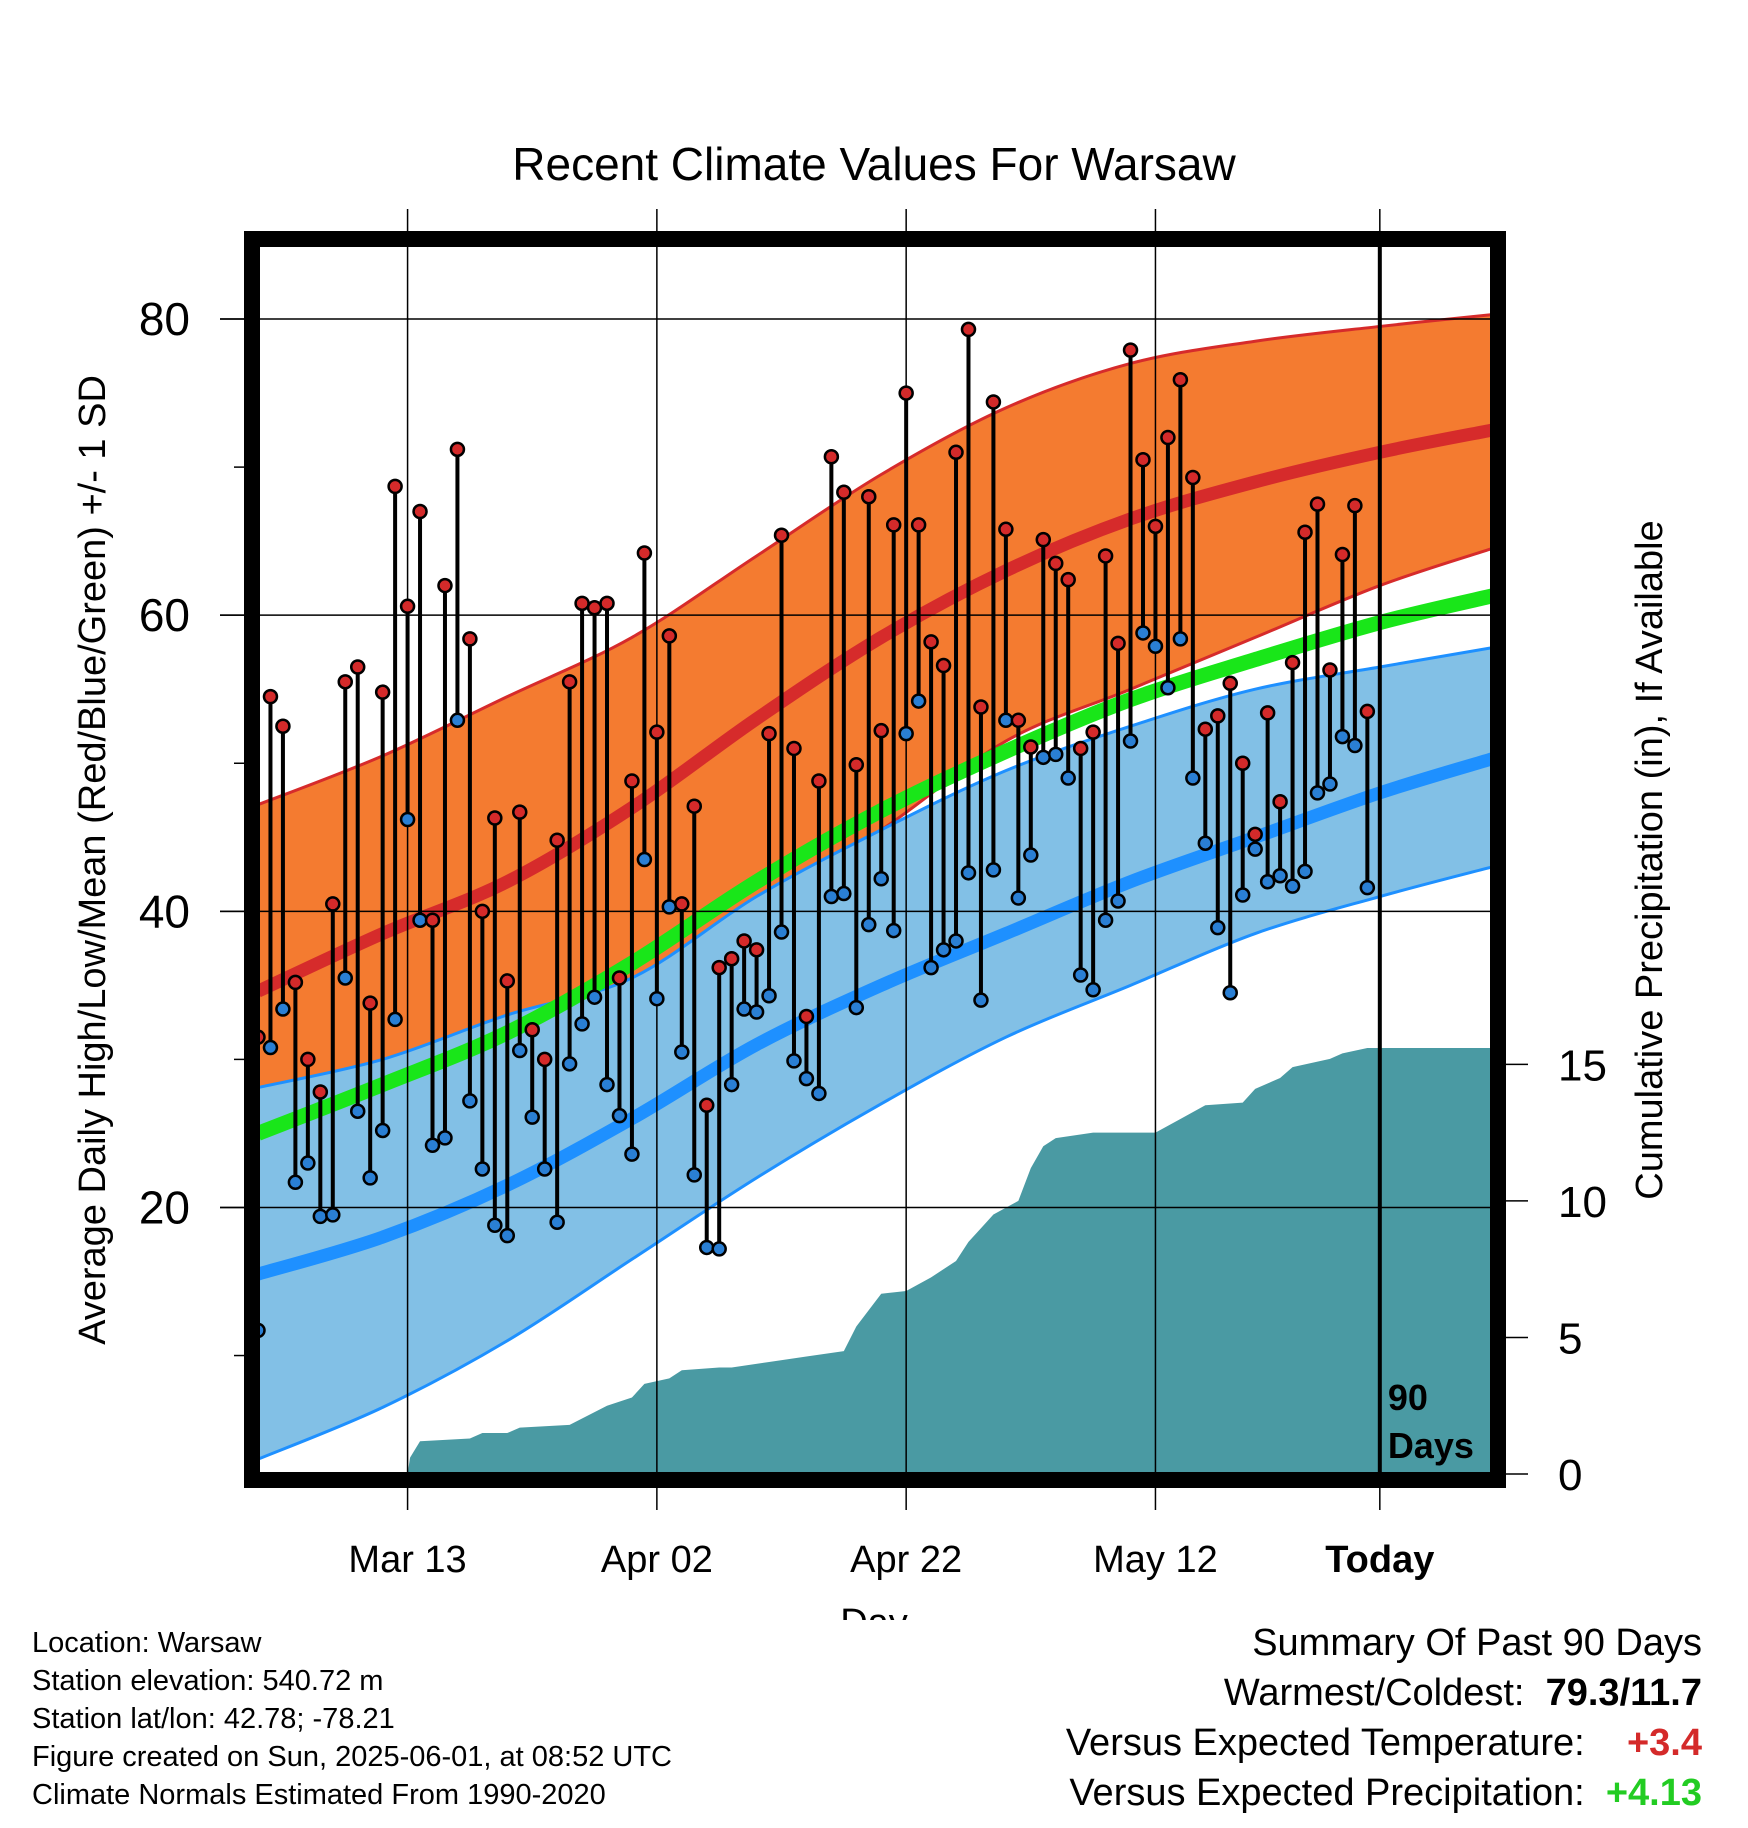  I want to click on y-tick-label: 40, so click(164, 911).